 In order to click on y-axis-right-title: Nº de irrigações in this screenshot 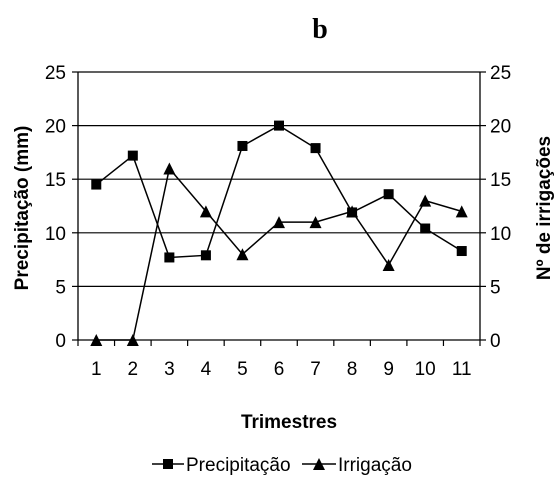, I will do `click(544, 208)`.